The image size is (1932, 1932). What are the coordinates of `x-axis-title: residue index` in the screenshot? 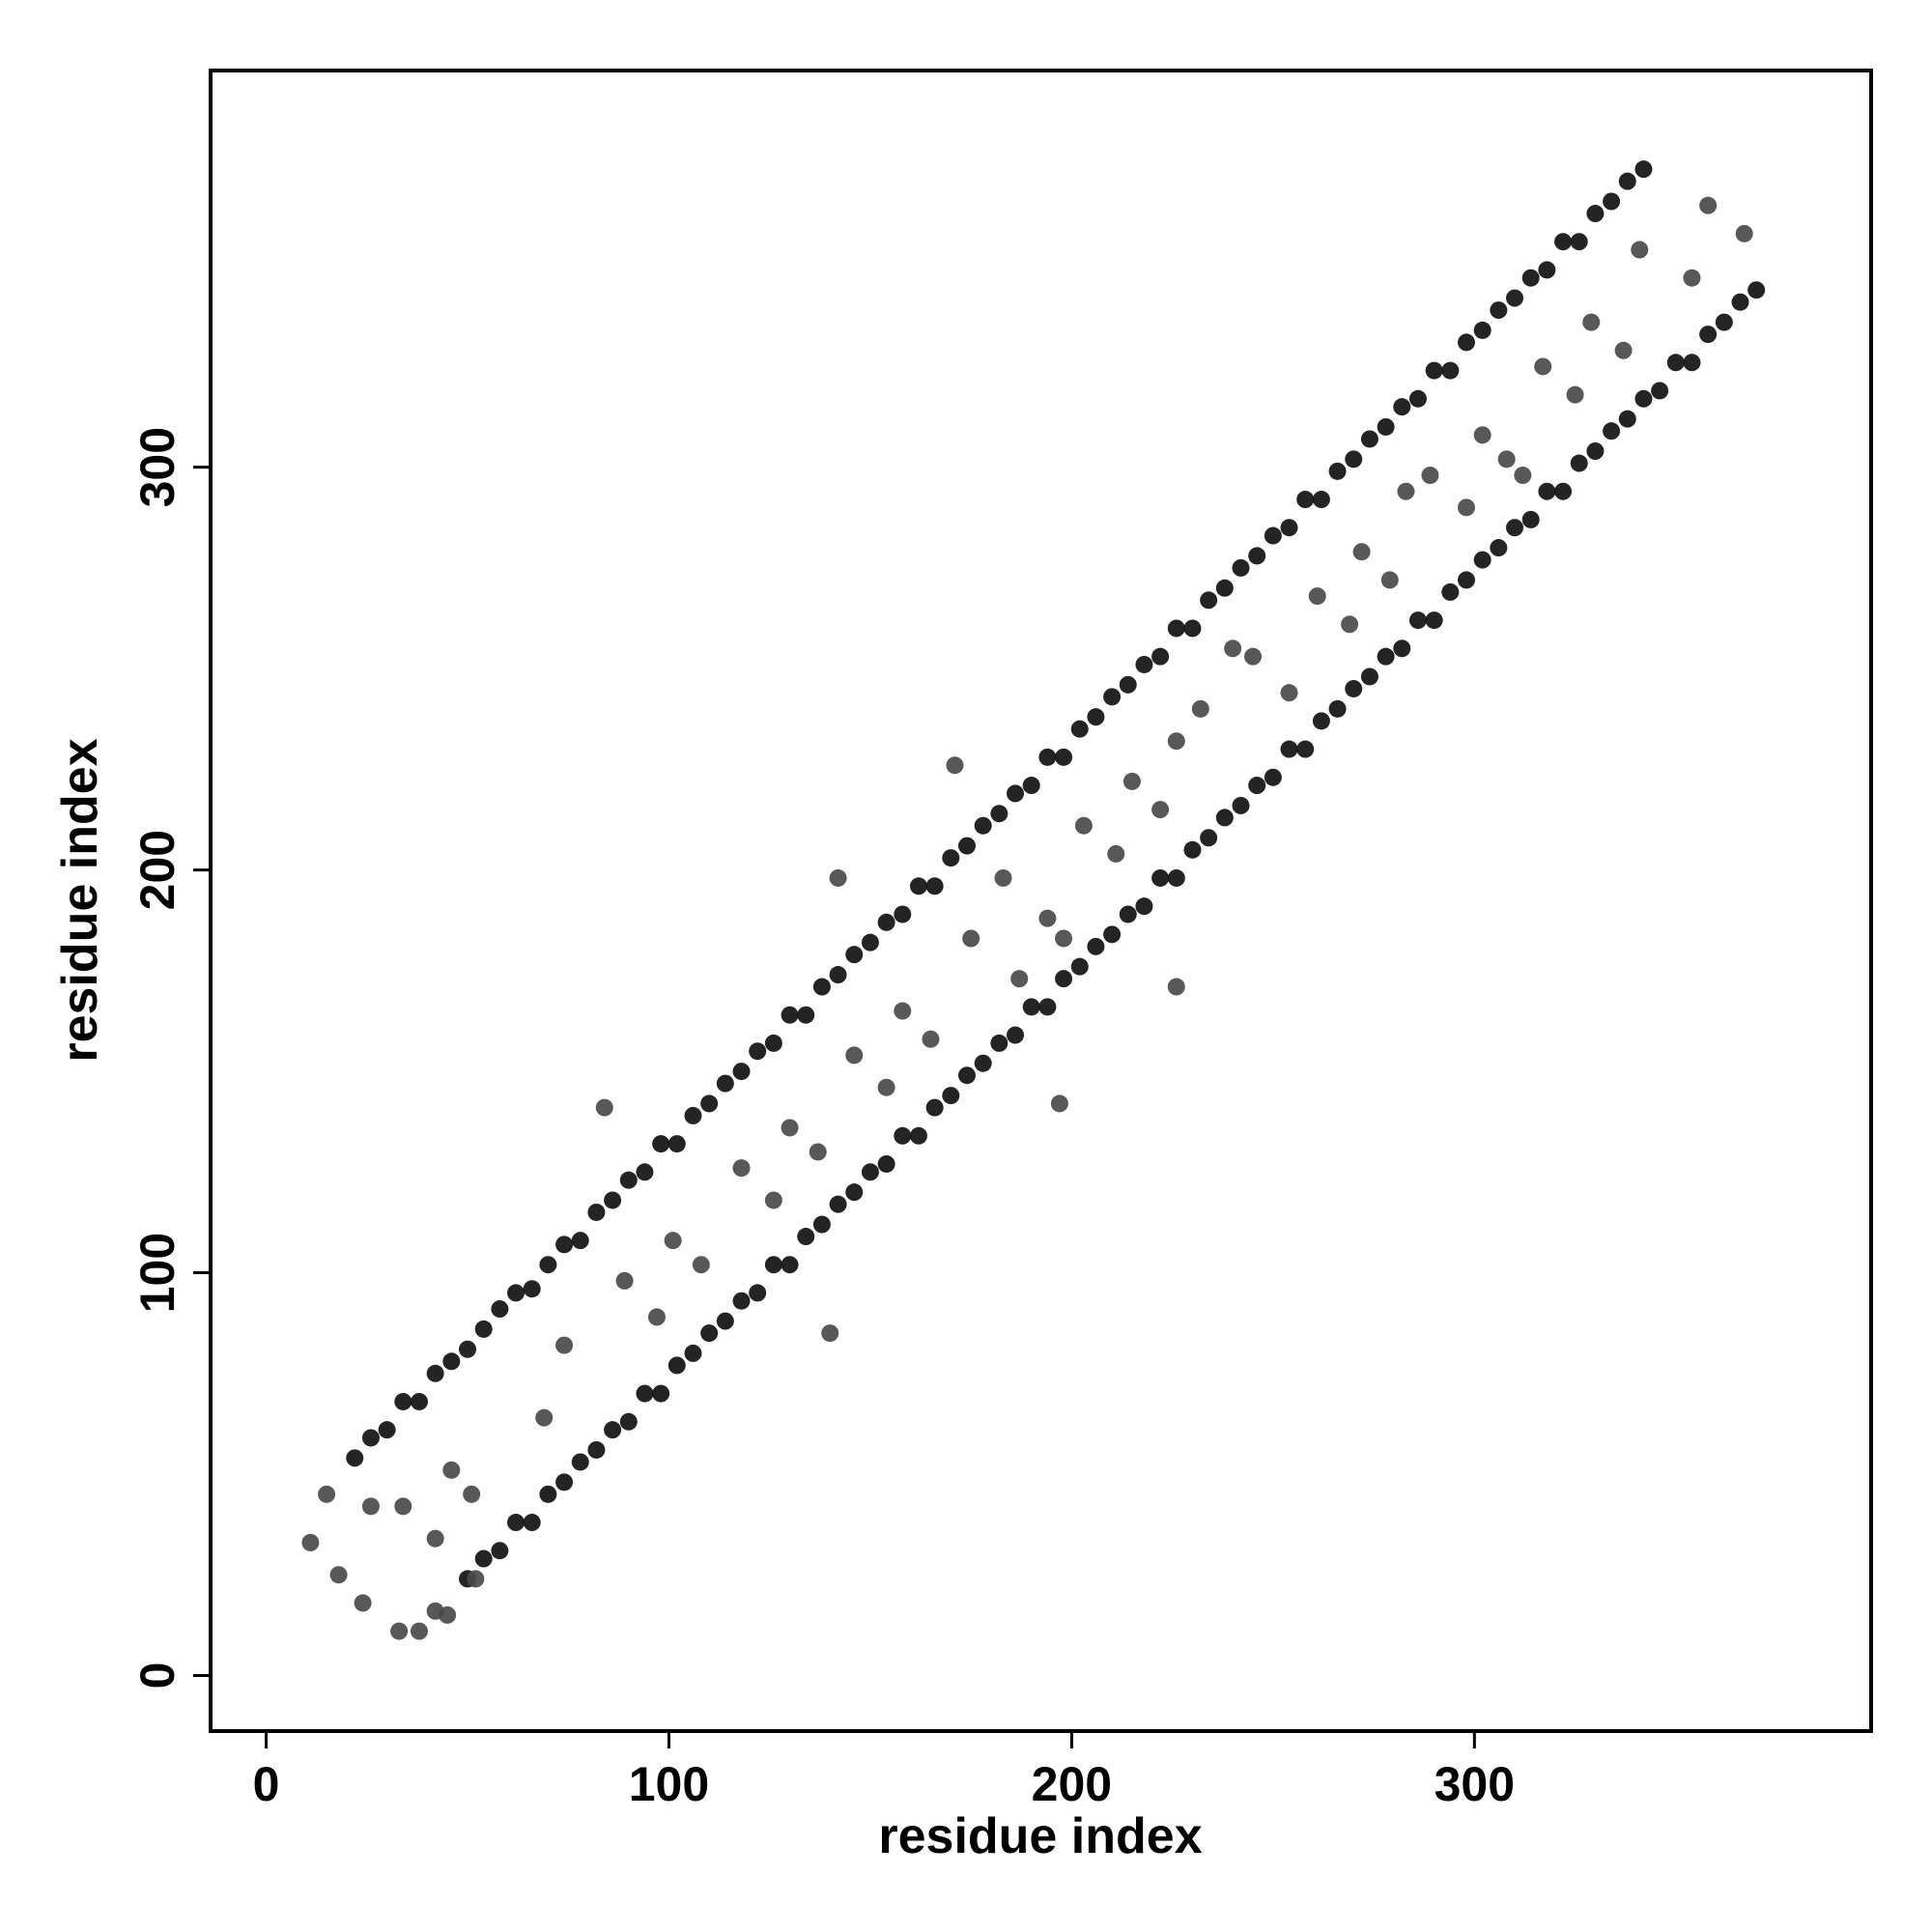 It's located at (1040, 1836).